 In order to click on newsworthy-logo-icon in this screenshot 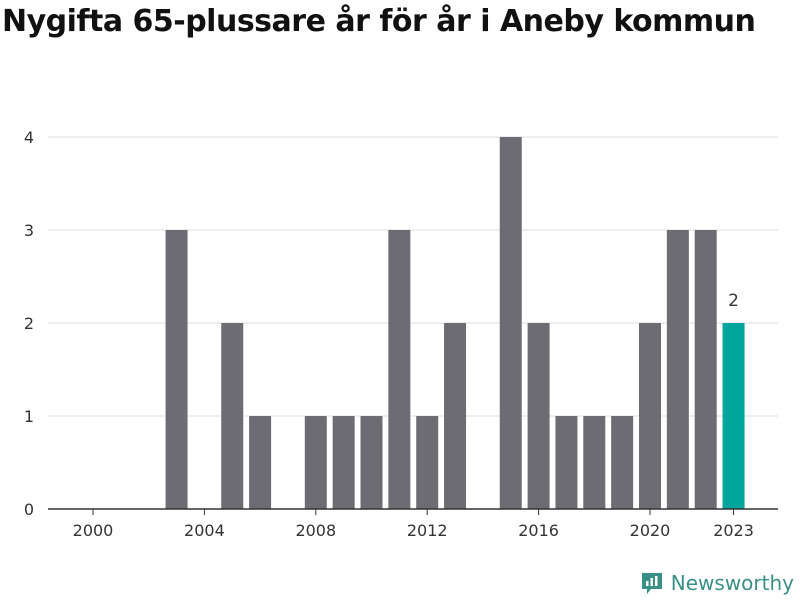, I will do `click(651, 583)`.